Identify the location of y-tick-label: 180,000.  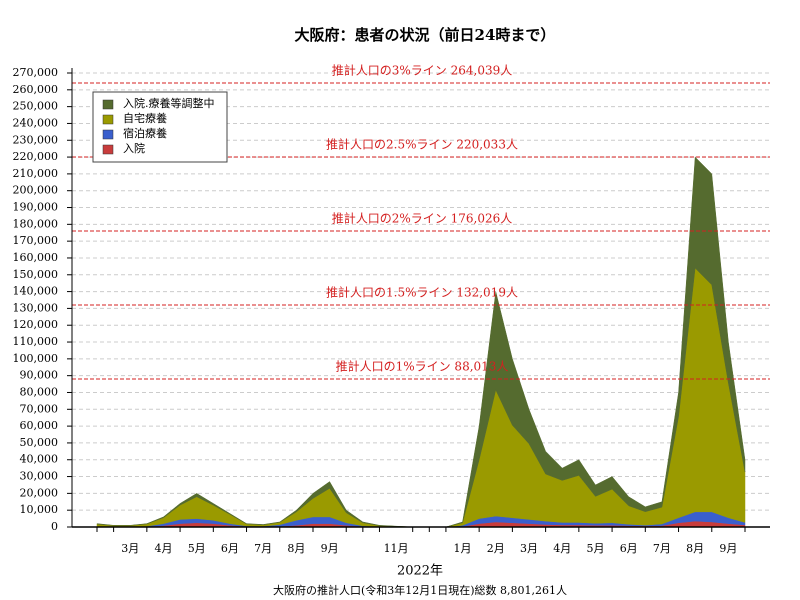
(36, 223).